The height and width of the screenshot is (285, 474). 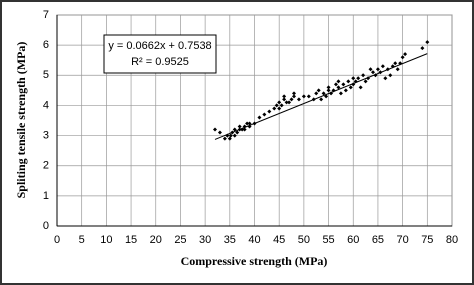 What do you see at coordinates (403, 240) in the screenshot?
I see `x-tick-label: 70` at bounding box center [403, 240].